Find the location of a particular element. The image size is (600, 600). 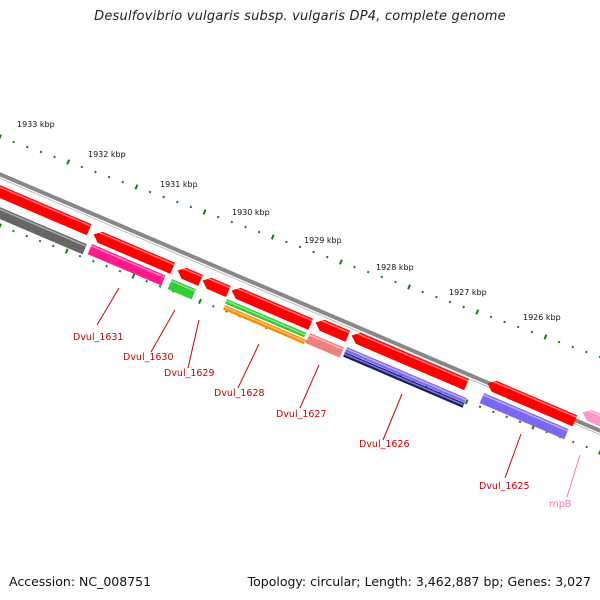

ruler-label: 1932 kbp is located at coordinates (107, 154).